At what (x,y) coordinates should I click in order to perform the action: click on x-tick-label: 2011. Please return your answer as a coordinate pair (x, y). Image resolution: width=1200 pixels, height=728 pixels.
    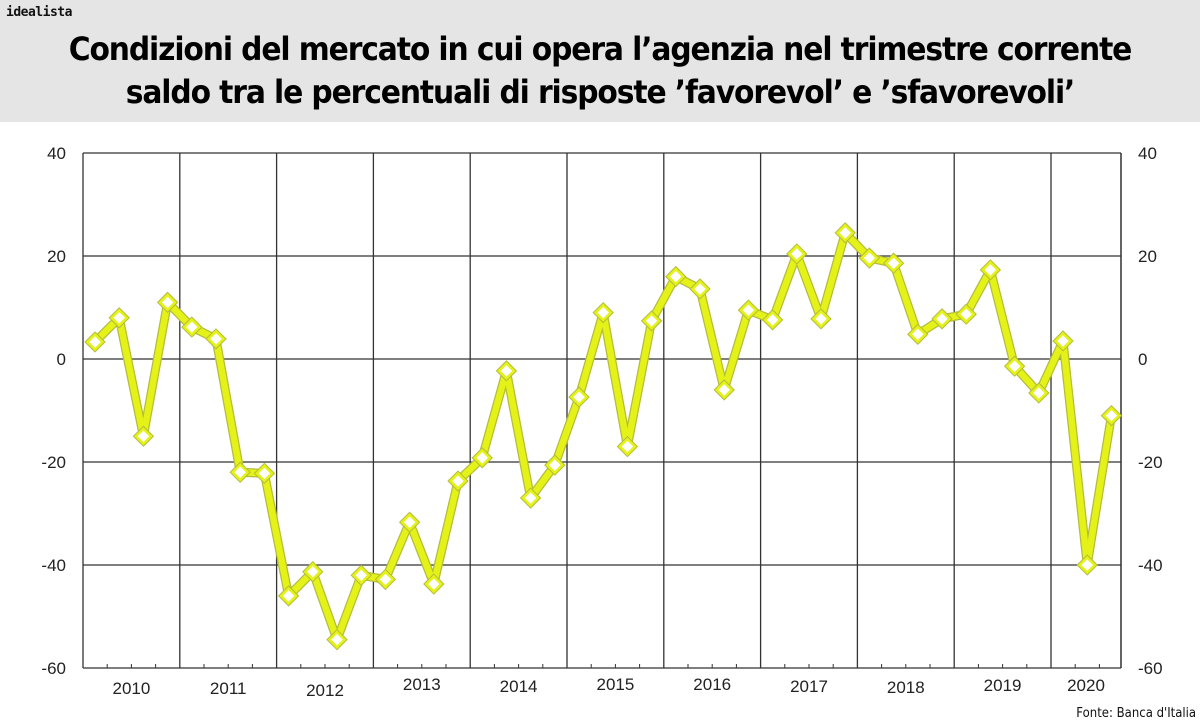
    Looking at the image, I should click on (228, 688).